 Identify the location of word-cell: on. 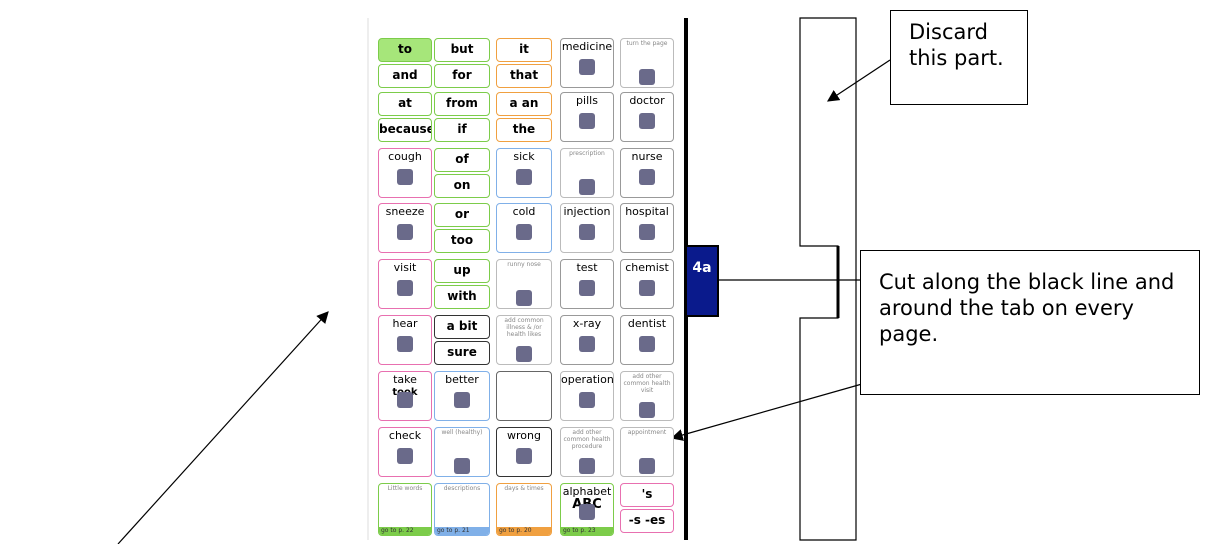
(462, 186).